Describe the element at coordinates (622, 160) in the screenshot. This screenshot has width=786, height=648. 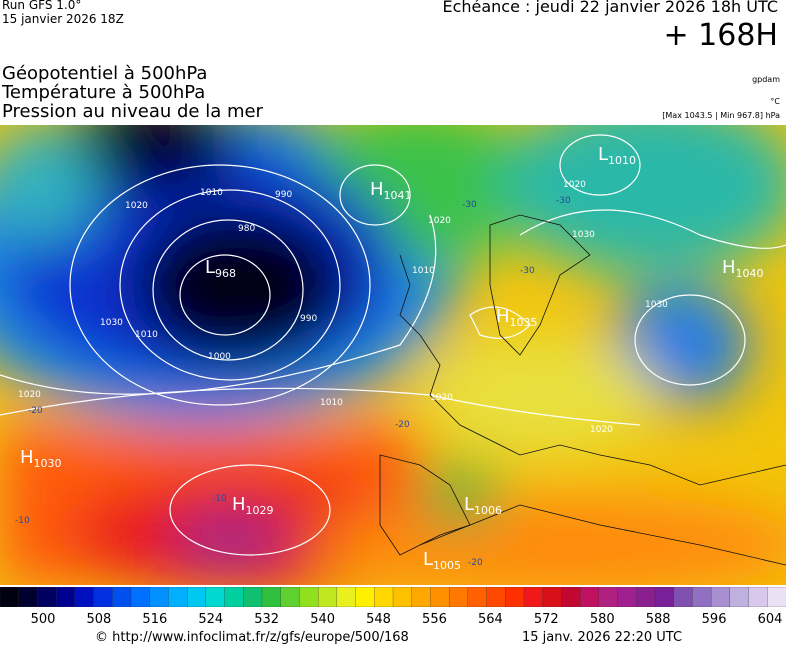
I see `center-value: 1010` at that location.